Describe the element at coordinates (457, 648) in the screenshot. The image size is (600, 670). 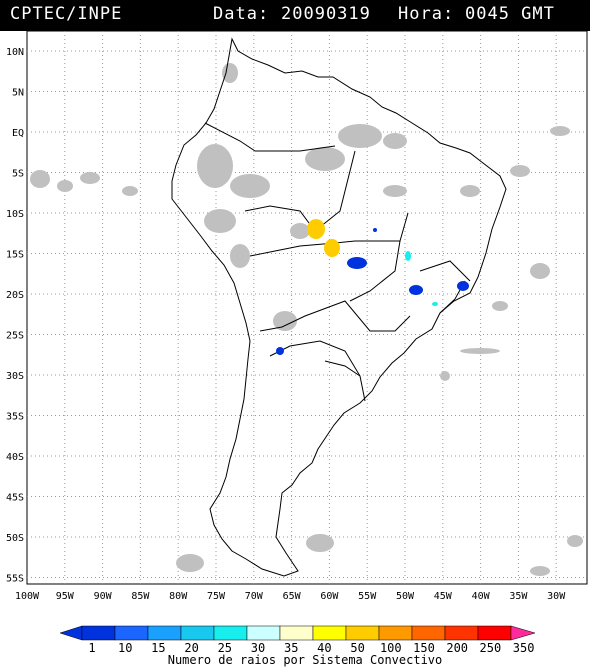
I see `colorbar-label: 200` at that location.